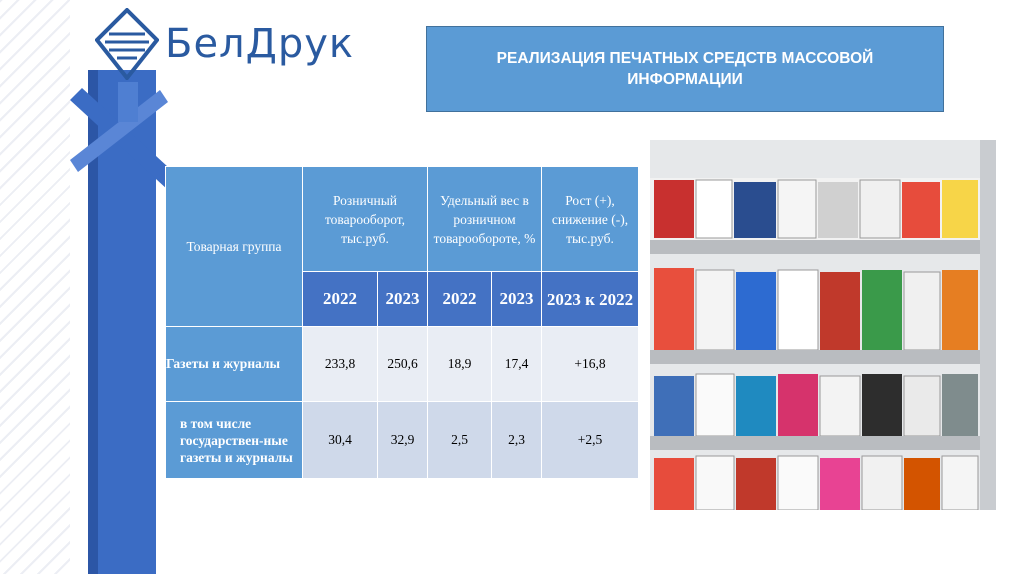  What do you see at coordinates (260, 44) in the screenshot?
I see `logo-text: БелДрук` at bounding box center [260, 44].